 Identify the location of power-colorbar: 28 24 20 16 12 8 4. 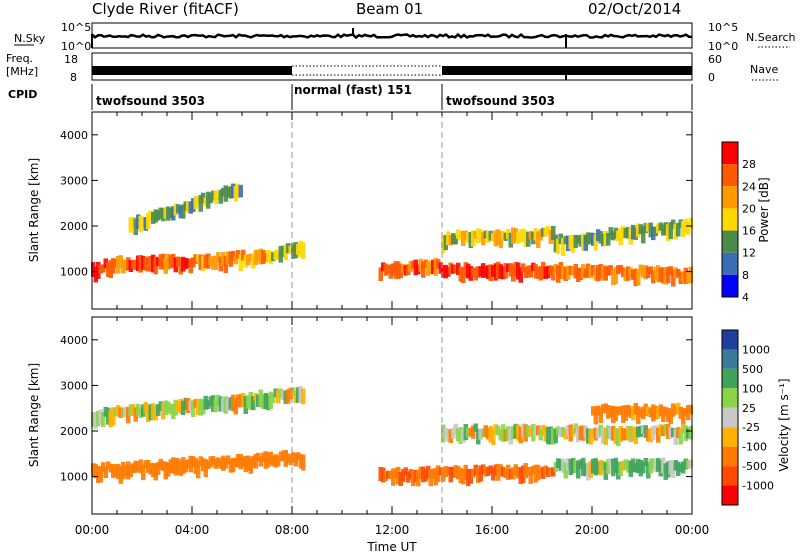
(738, 222).